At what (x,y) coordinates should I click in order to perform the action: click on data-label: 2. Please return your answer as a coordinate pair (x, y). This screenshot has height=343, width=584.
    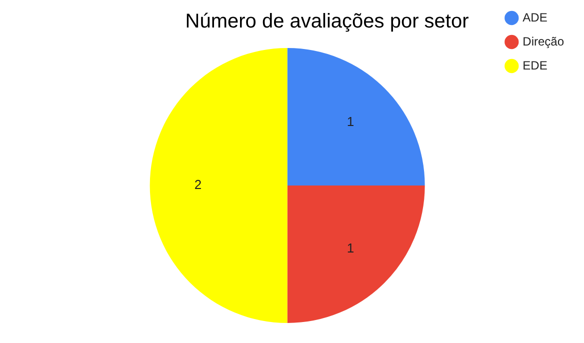
    Looking at the image, I should click on (198, 184).